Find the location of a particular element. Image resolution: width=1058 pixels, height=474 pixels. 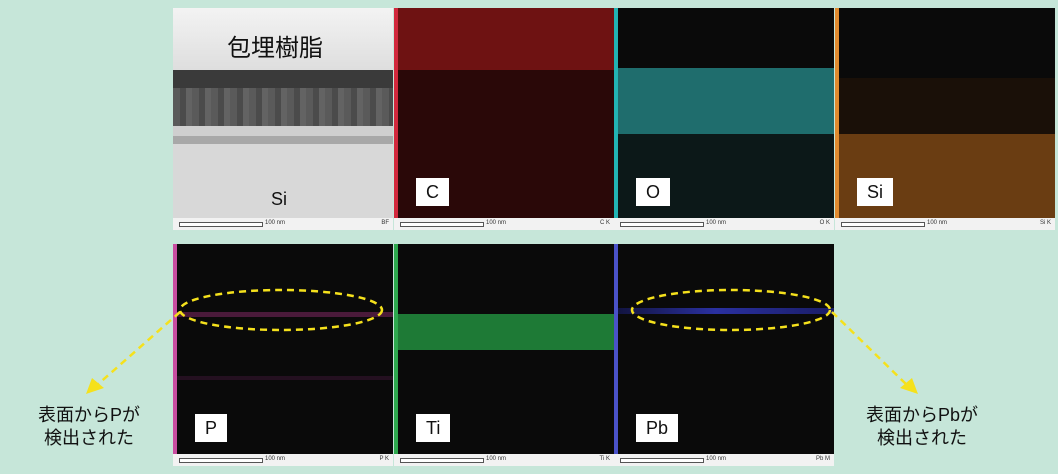

pb-arrowhead is located at coordinates (909, 386).